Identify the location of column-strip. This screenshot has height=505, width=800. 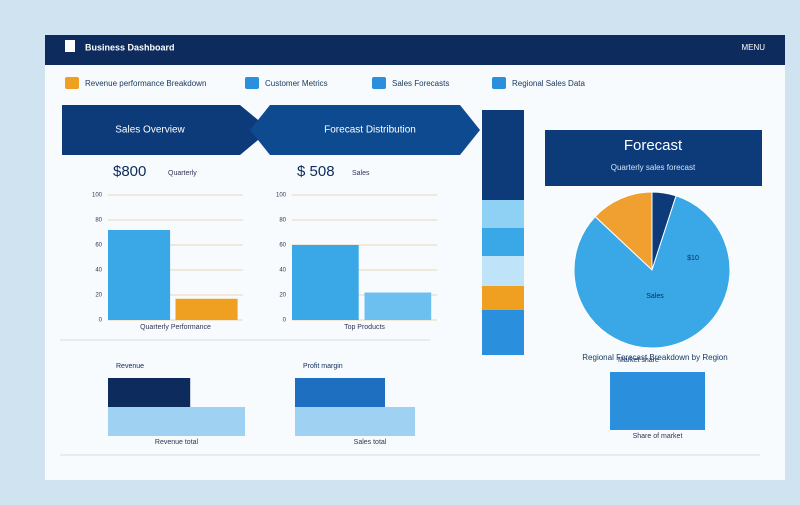
(503, 232).